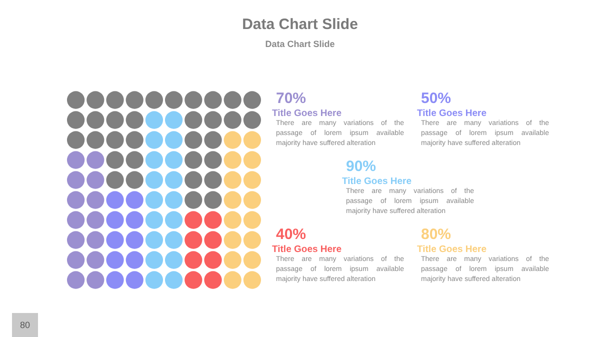  What do you see at coordinates (291, 234) in the screenshot?
I see `data-label: 40%` at bounding box center [291, 234].